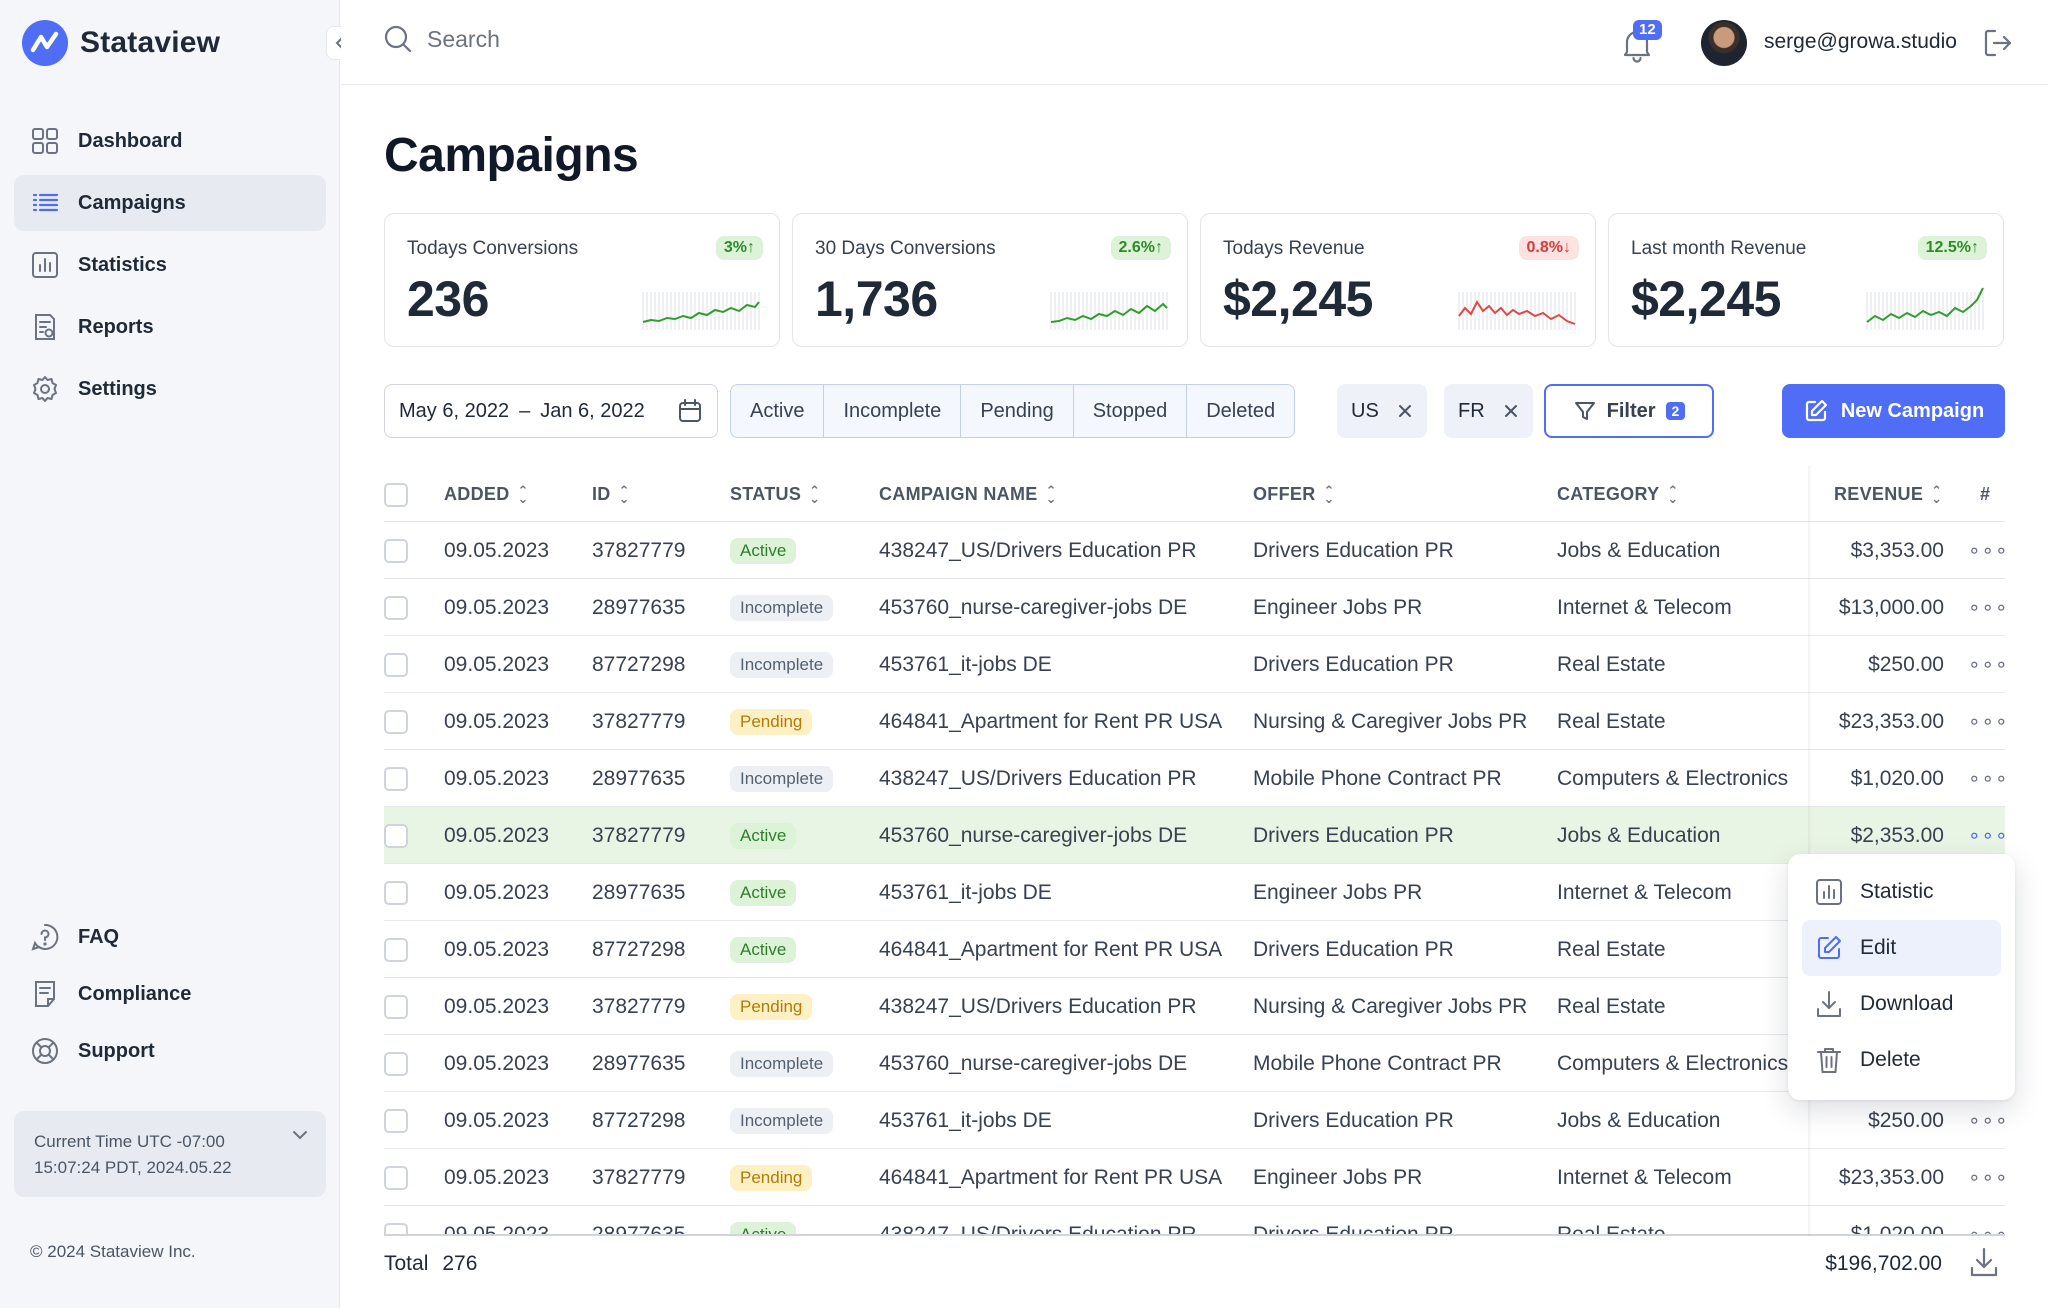  I want to click on column-label: CATEGORY, so click(1608, 494).